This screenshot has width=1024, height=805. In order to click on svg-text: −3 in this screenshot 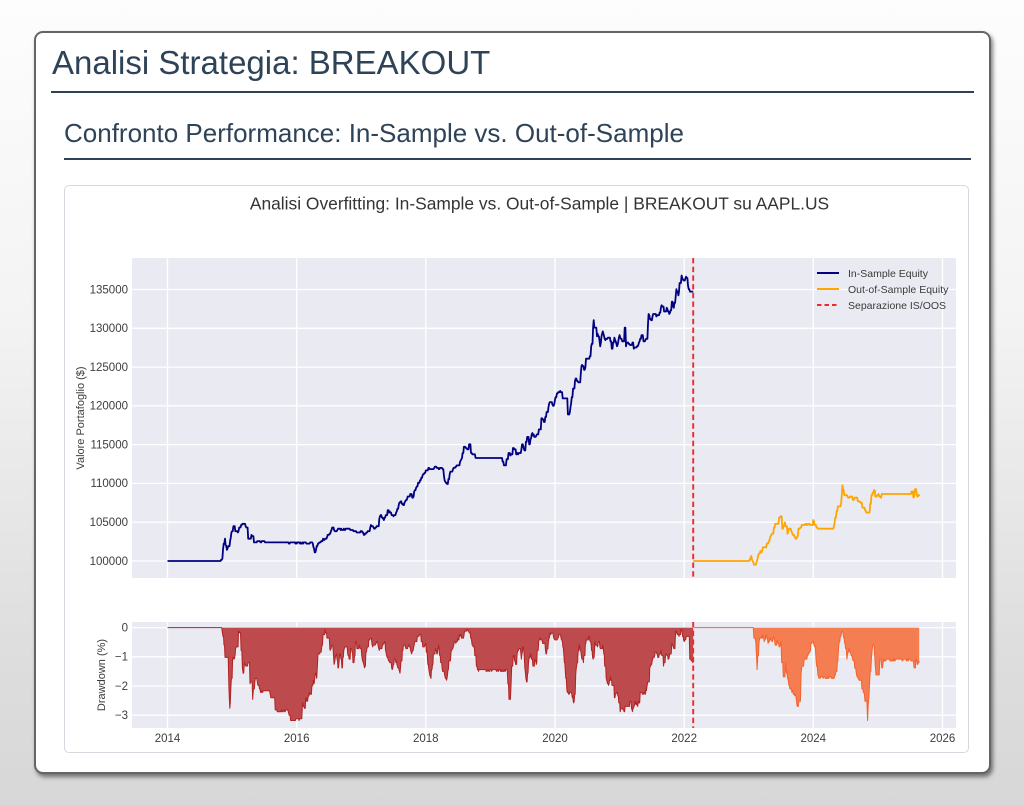, I will do `click(121, 716)`.